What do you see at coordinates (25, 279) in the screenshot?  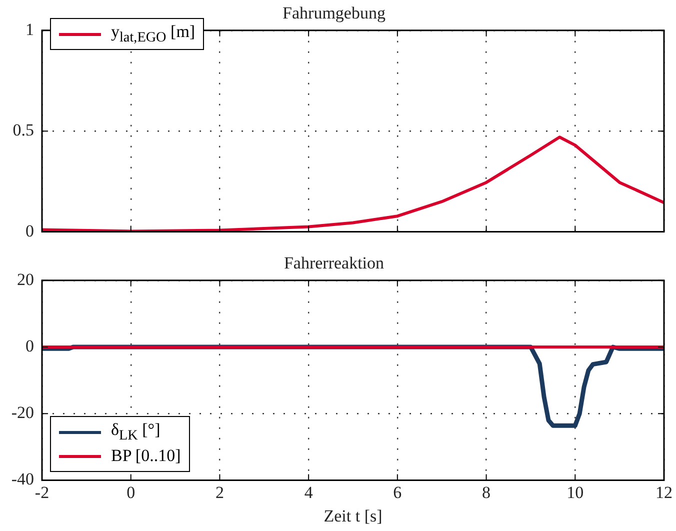 I see `y-tick-label: 20` at bounding box center [25, 279].